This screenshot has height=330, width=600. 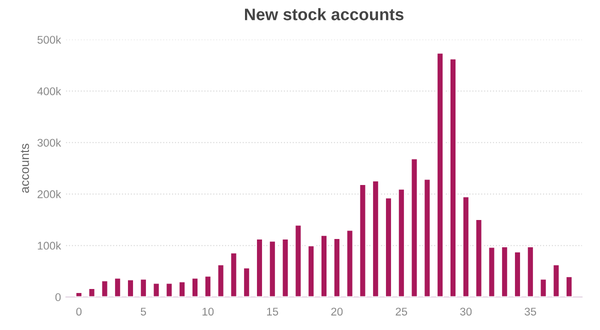 What do you see at coordinates (50, 245) in the screenshot?
I see `y-tick-label: 100k` at bounding box center [50, 245].